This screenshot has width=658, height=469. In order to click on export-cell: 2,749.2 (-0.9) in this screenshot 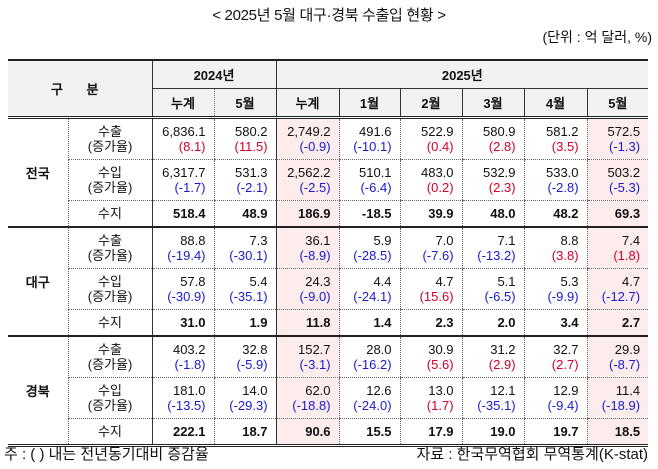, I will do `click(307, 138)`.